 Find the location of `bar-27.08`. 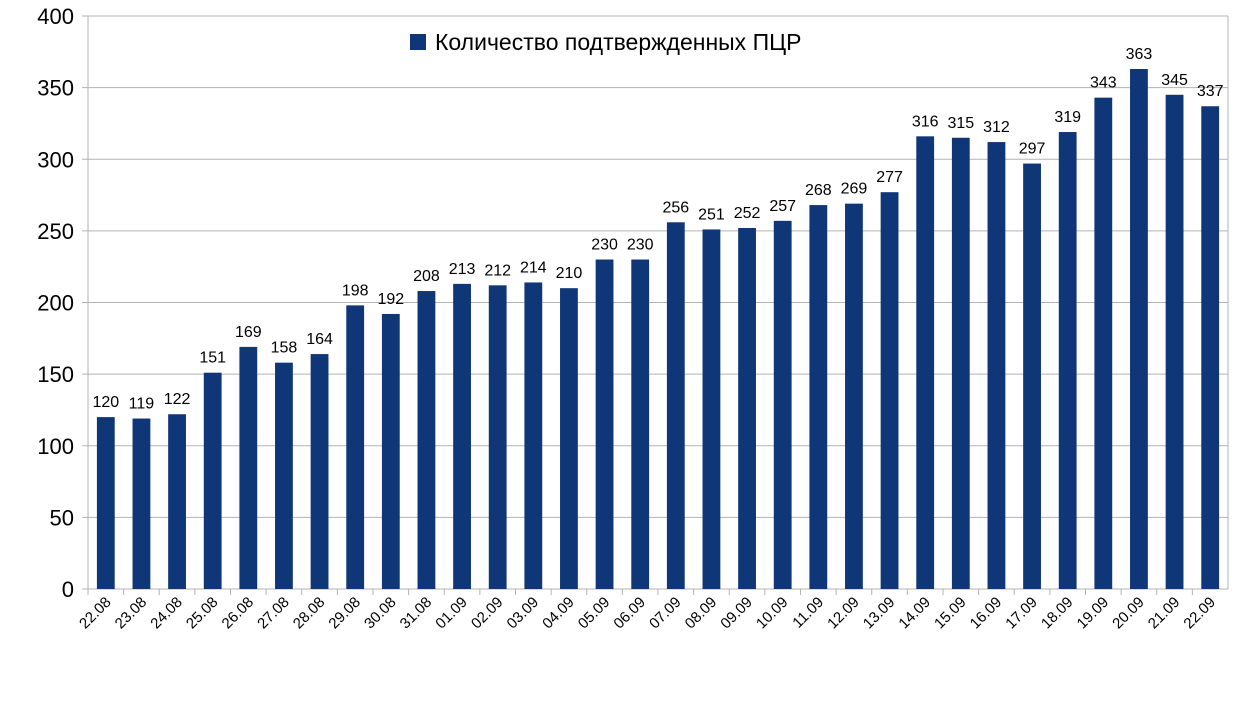

bar-27.08 is located at coordinates (284, 475).